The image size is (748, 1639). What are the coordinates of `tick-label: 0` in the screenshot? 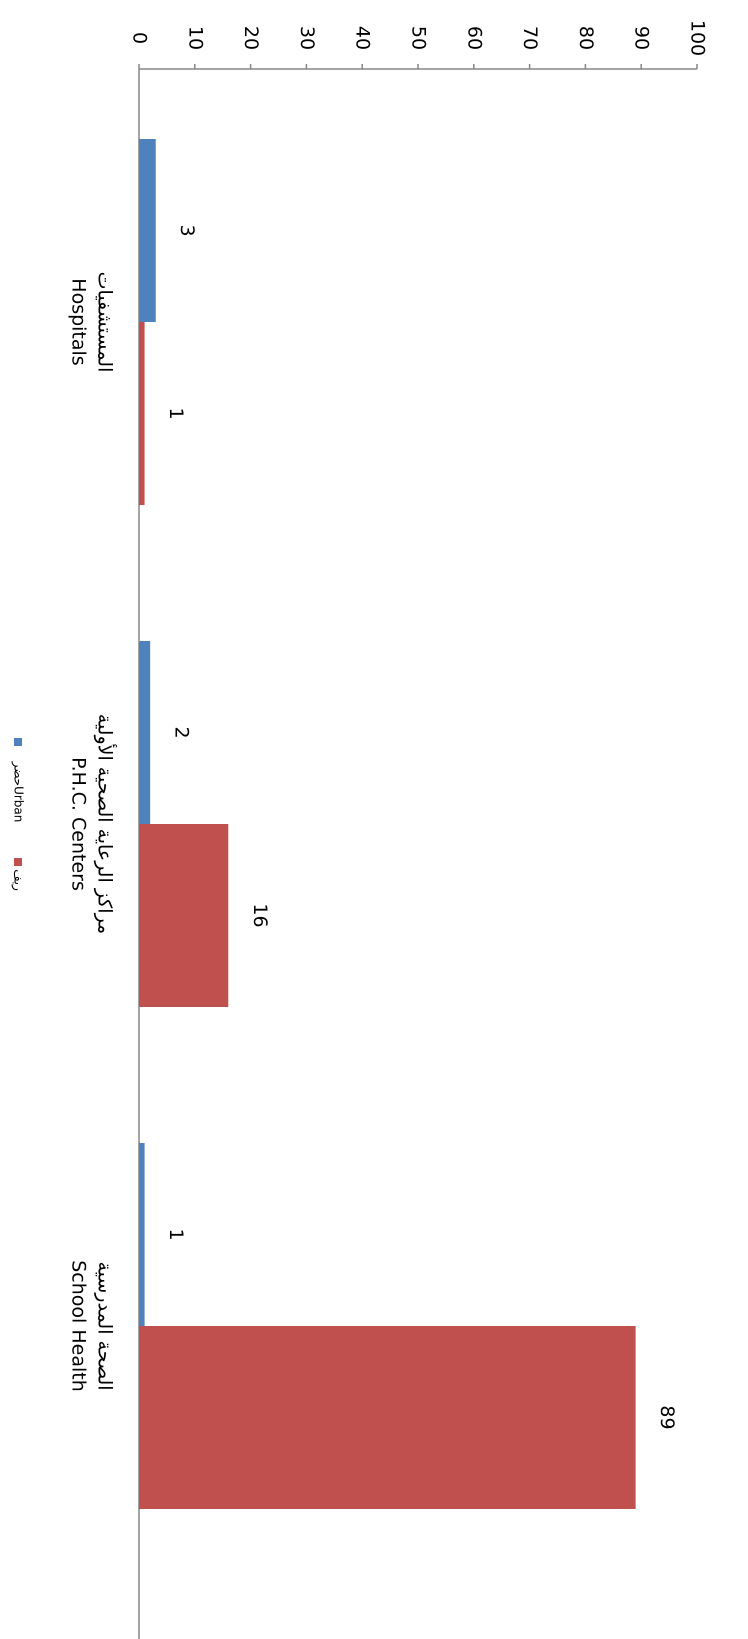 It's located at (140, 38).